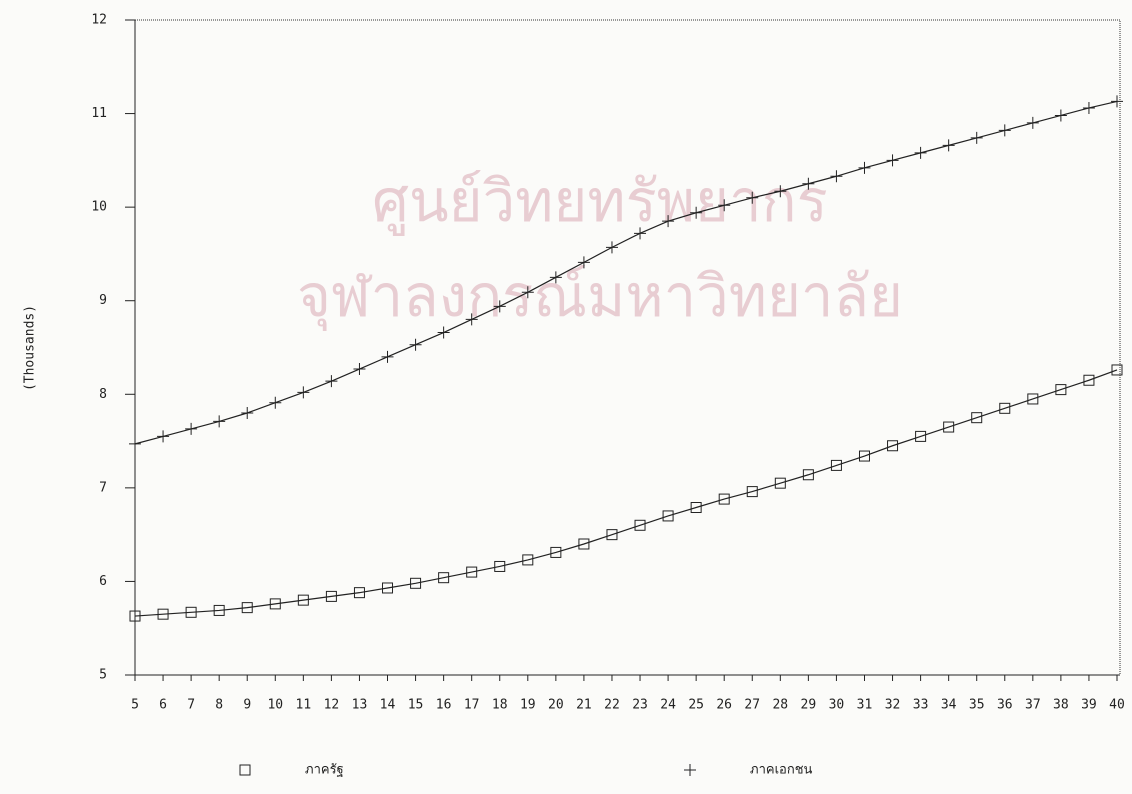 This screenshot has height=794, width=1132. I want to click on x-tick-label: 22, so click(612, 705).